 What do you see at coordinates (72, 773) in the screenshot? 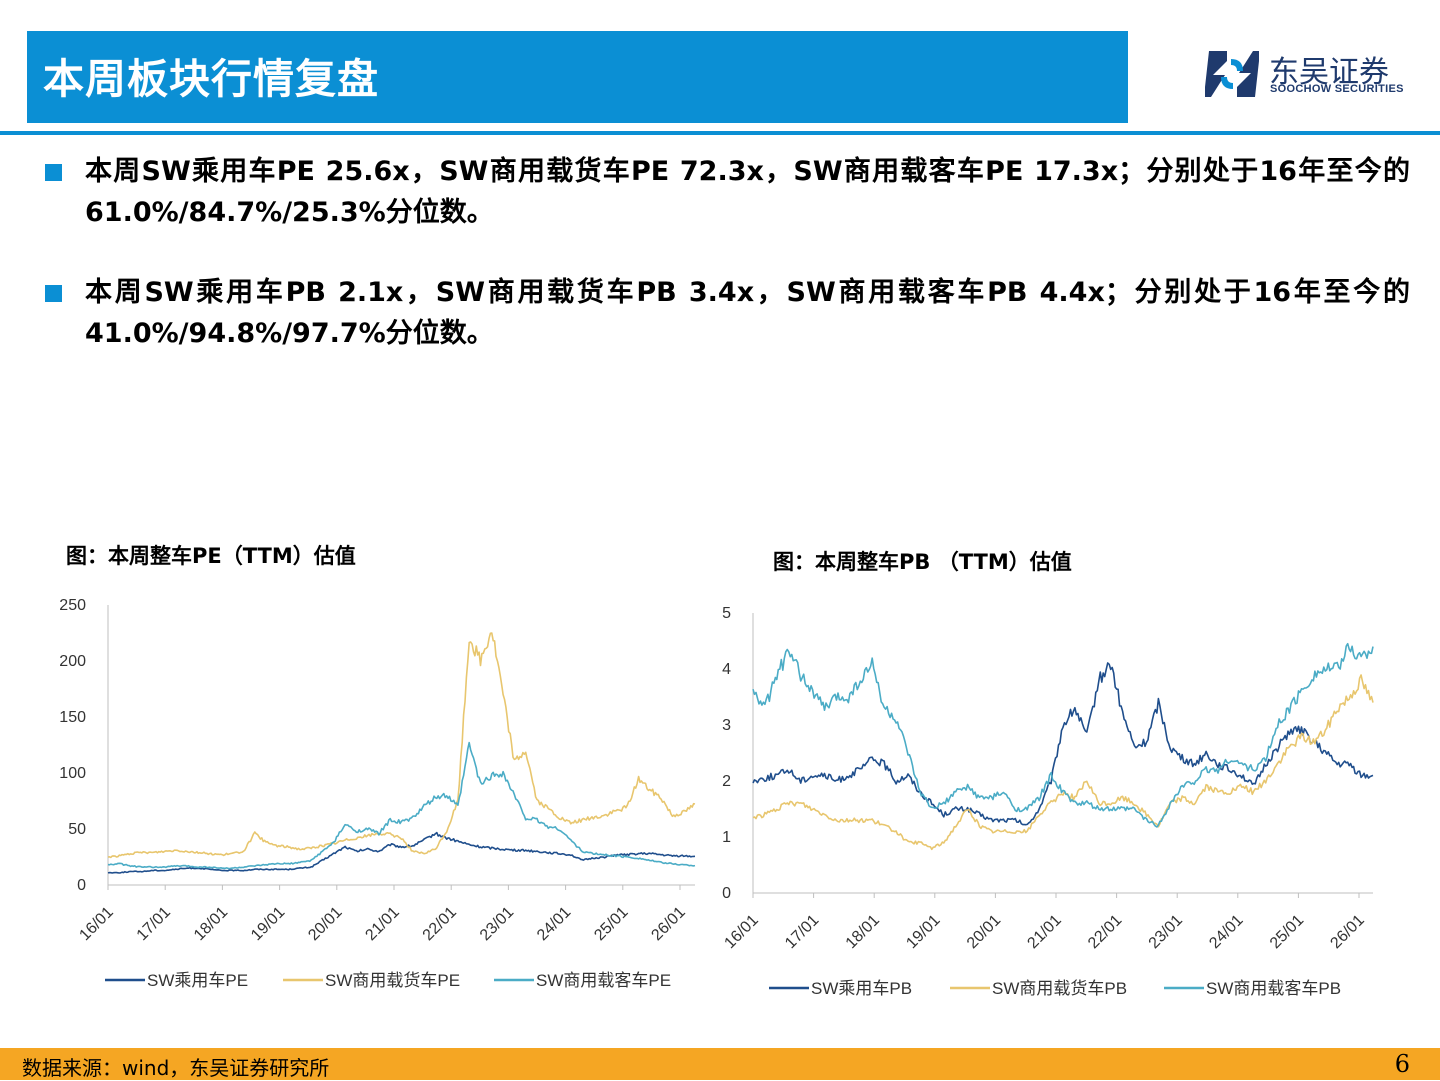
I see `y-tick-label: 100` at bounding box center [72, 773].